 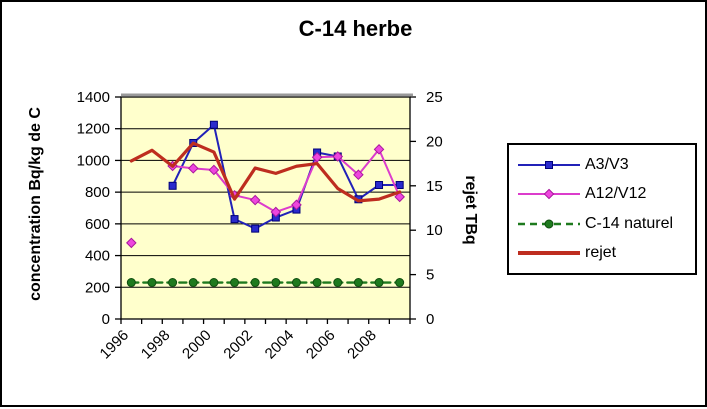 I want to click on series-a12-v12, so click(x=265, y=196).